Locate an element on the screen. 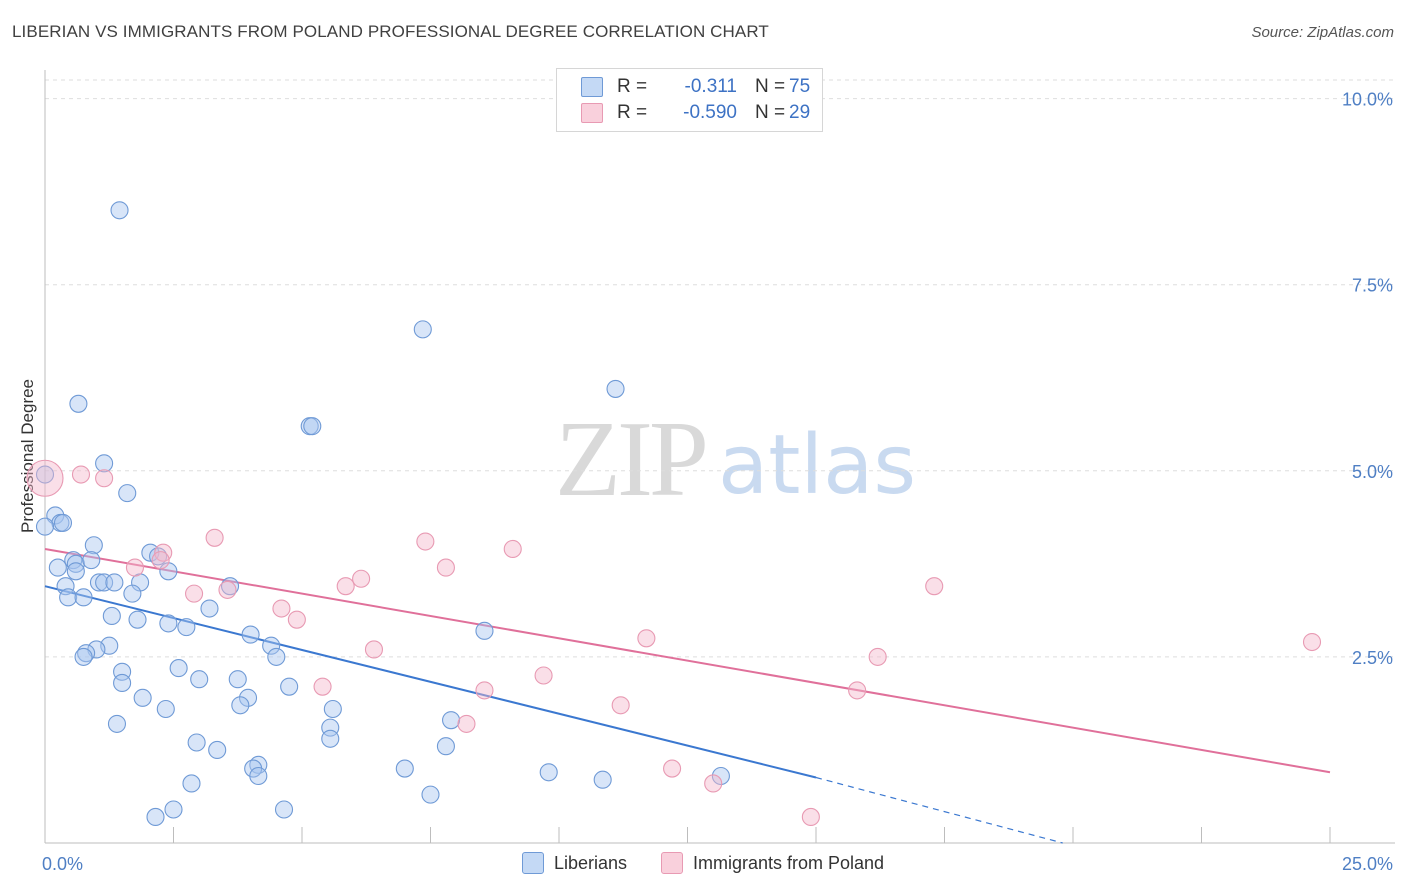  r-value: -0.311 is located at coordinates (710, 86).